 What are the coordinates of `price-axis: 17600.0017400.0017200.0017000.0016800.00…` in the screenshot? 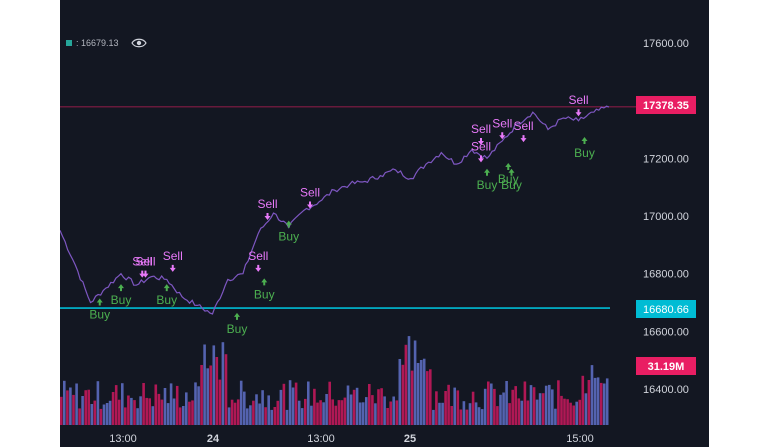 It's located at (666, 217).